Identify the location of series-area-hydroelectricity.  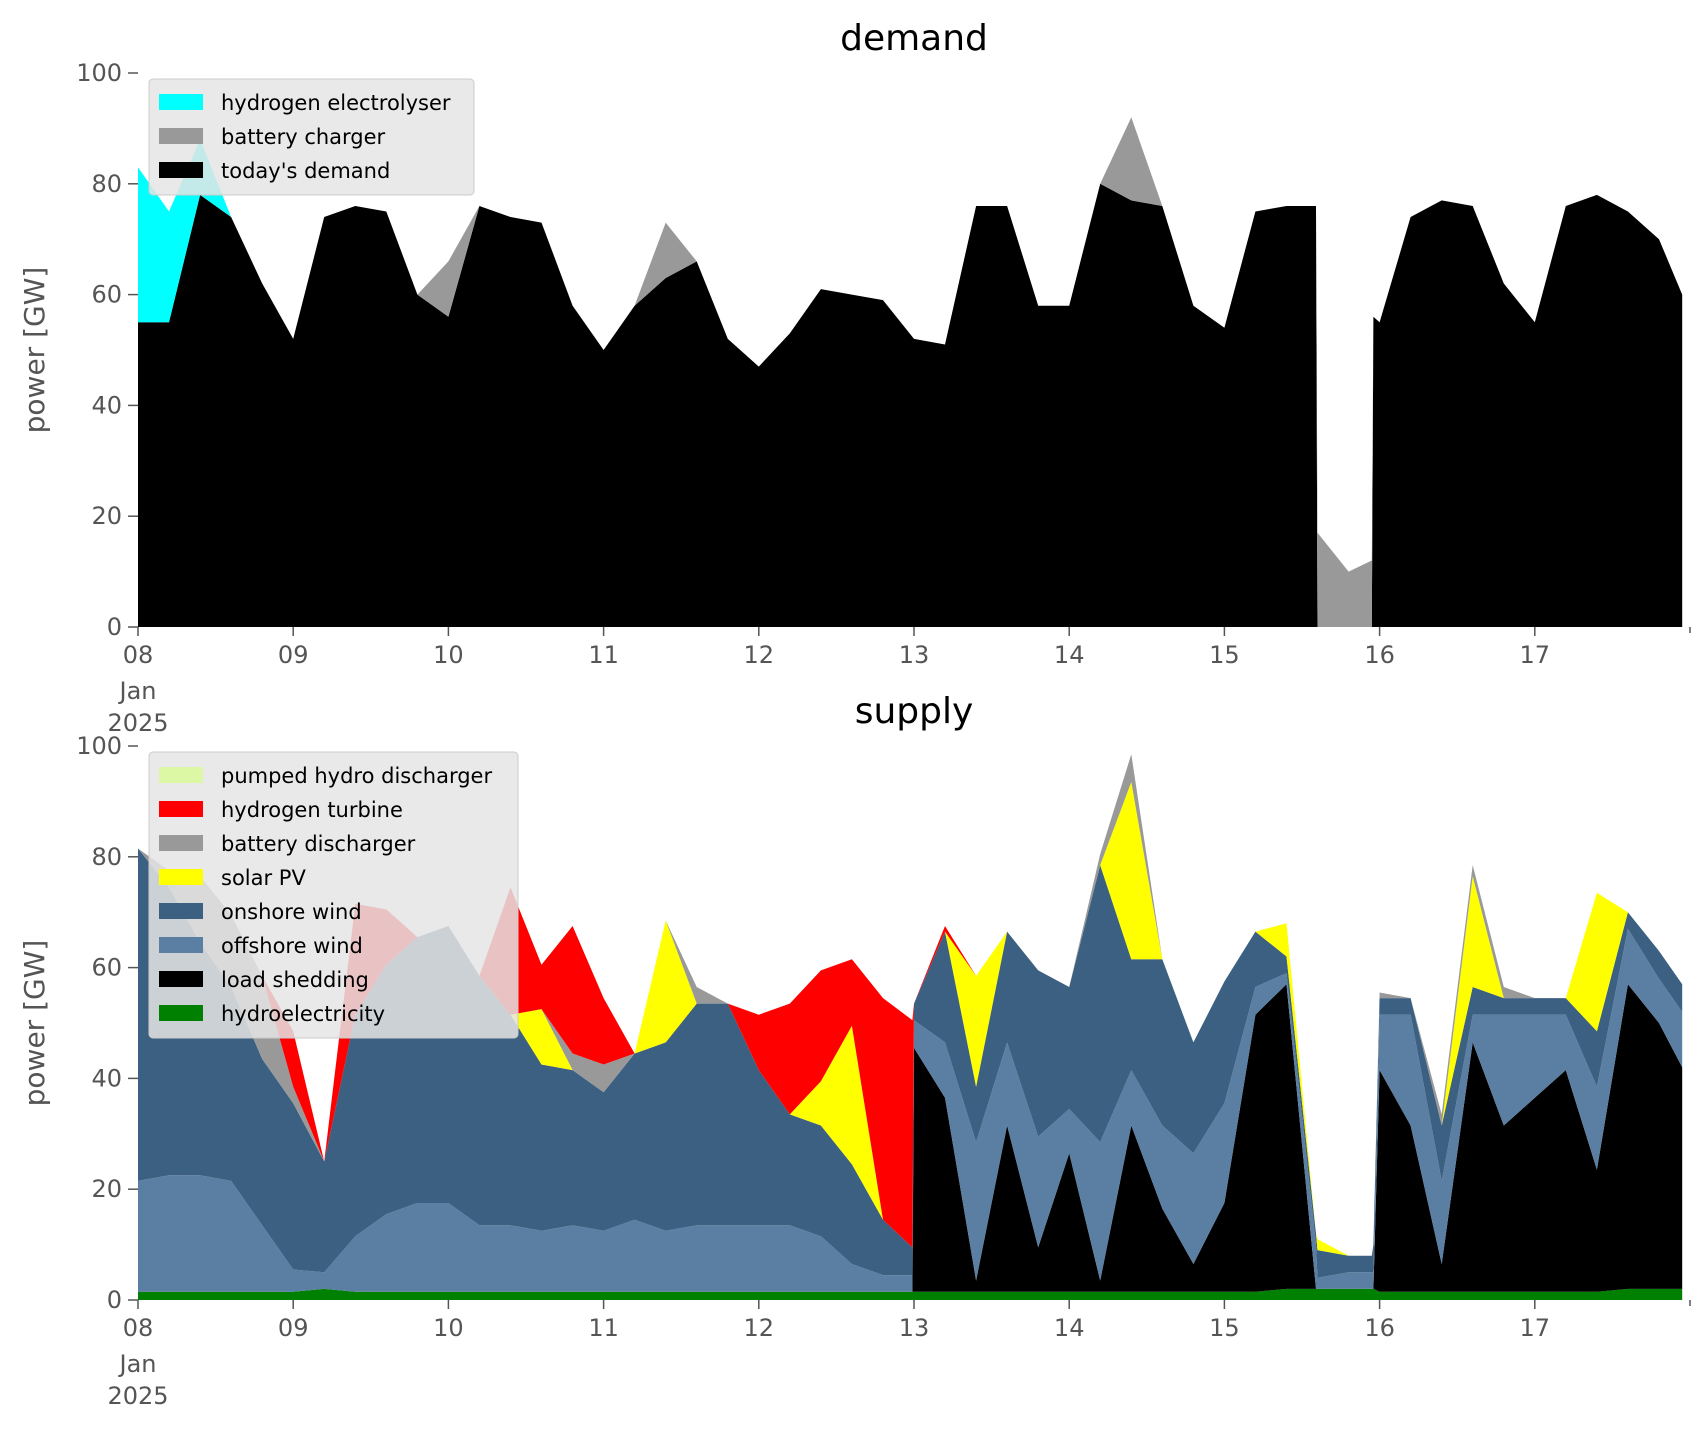
(910, 1294).